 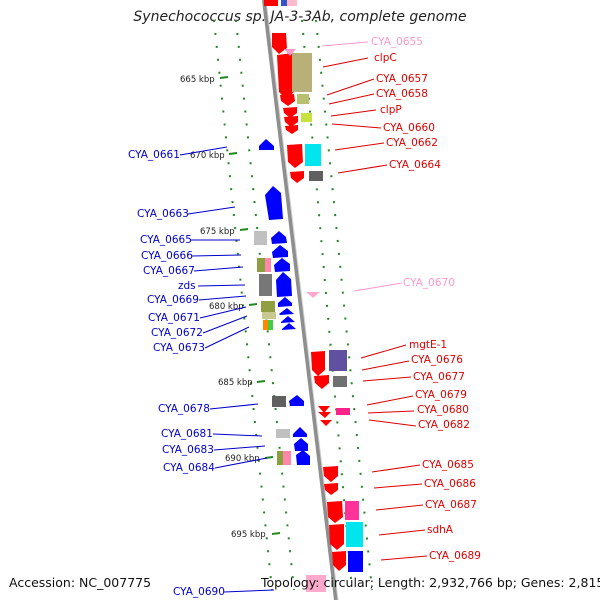 I want to click on kbp-label: 670 kbp, so click(x=207, y=156).